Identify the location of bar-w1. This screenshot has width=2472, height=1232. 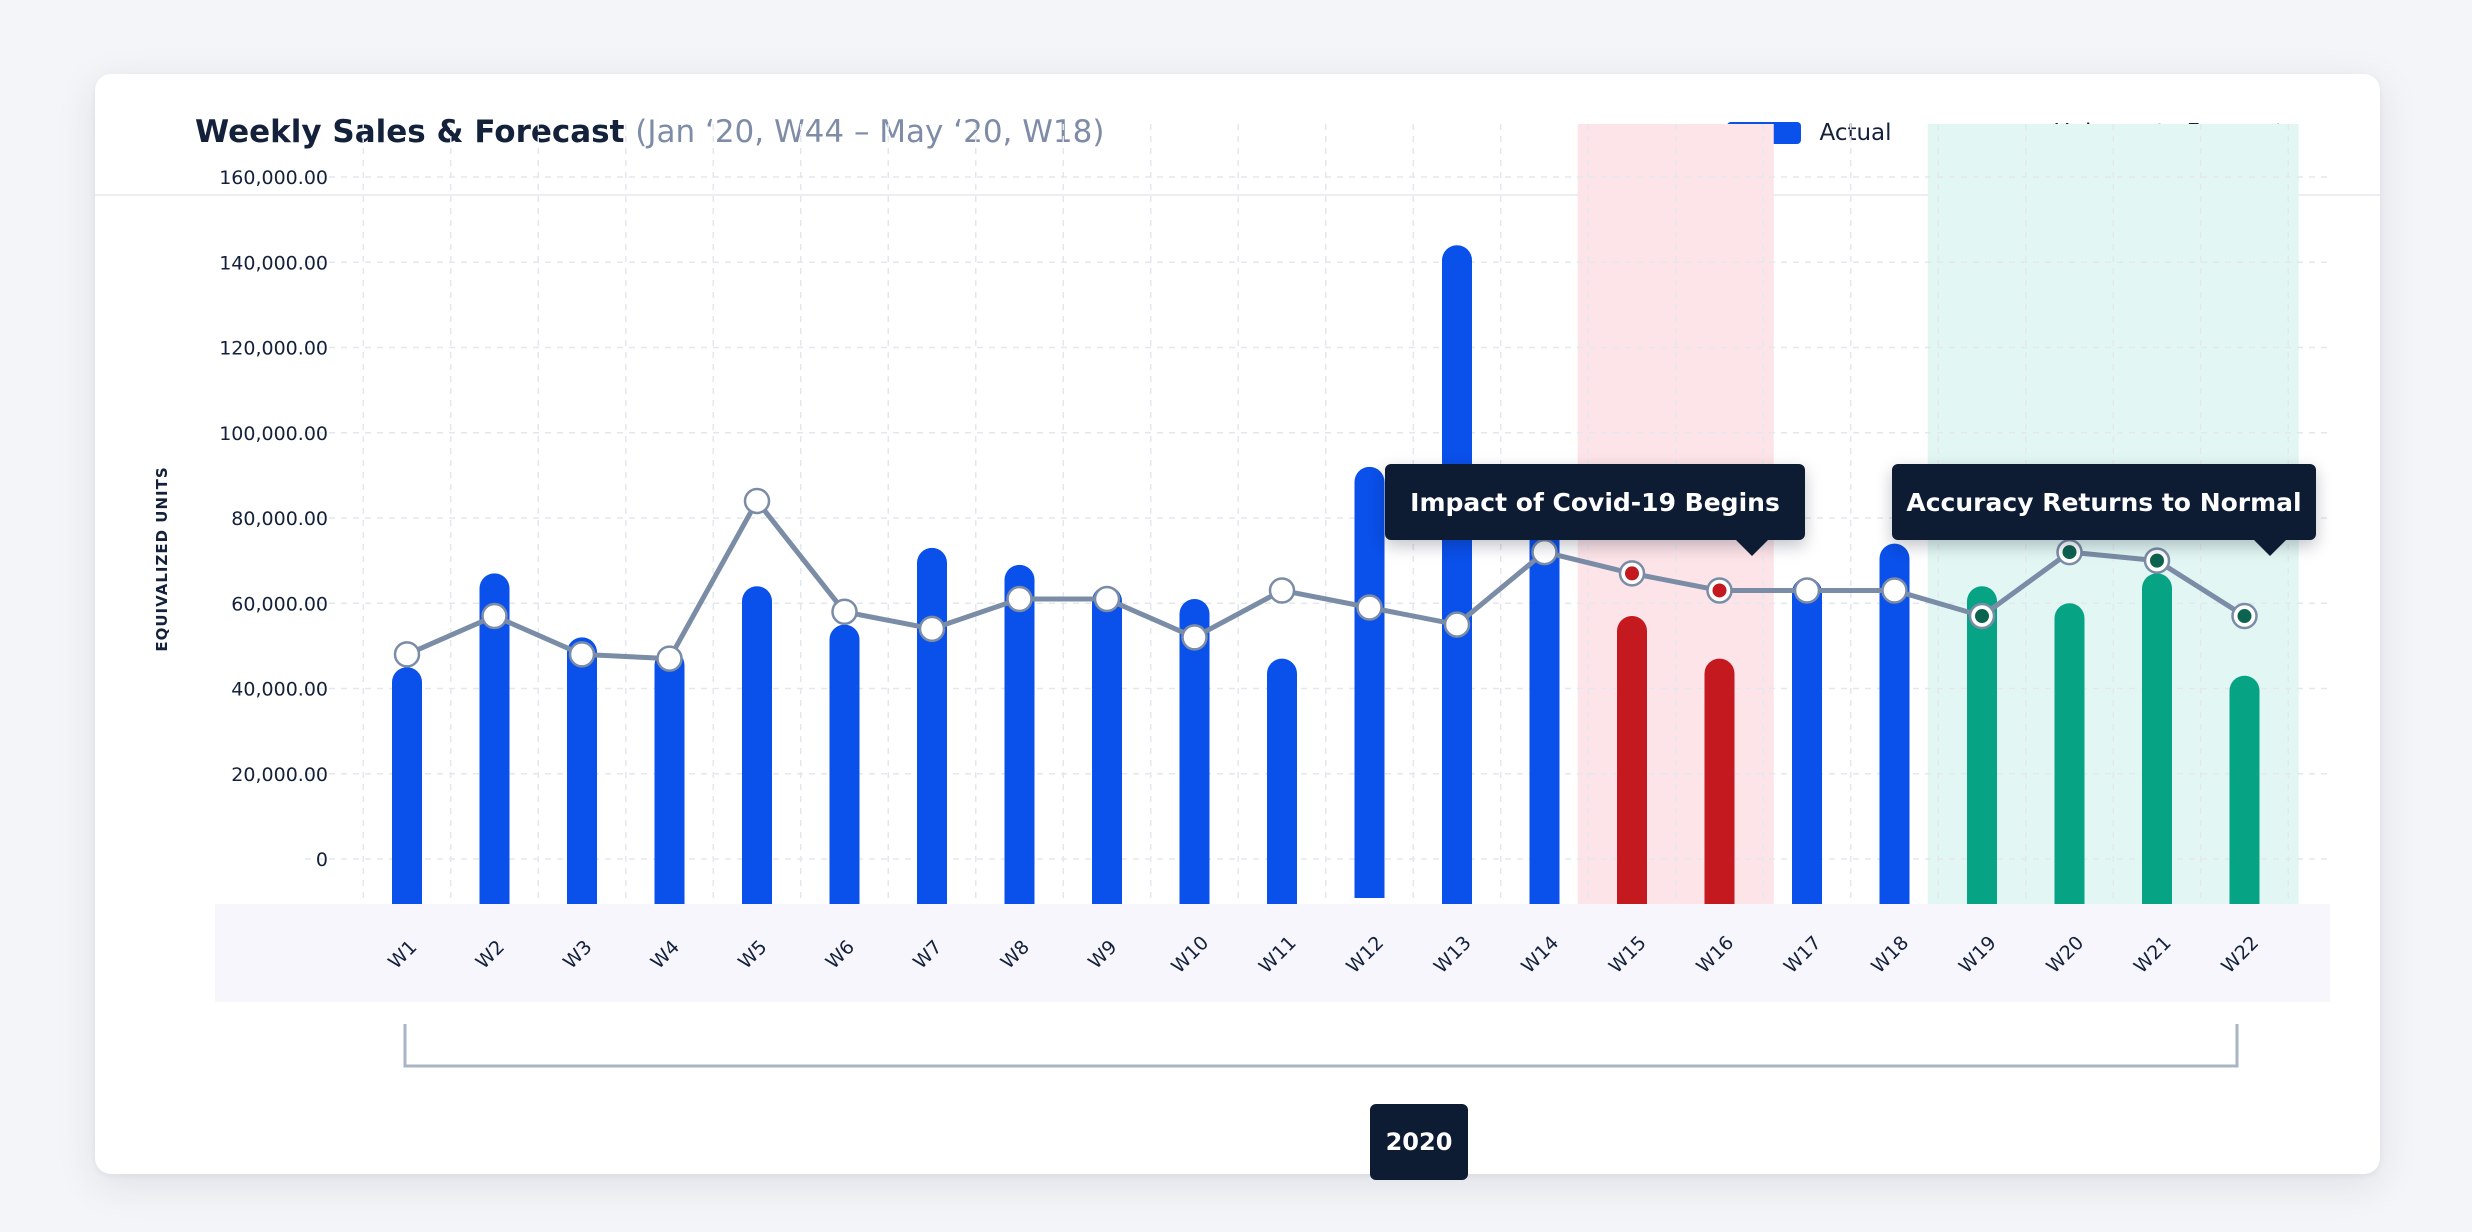
(407, 785).